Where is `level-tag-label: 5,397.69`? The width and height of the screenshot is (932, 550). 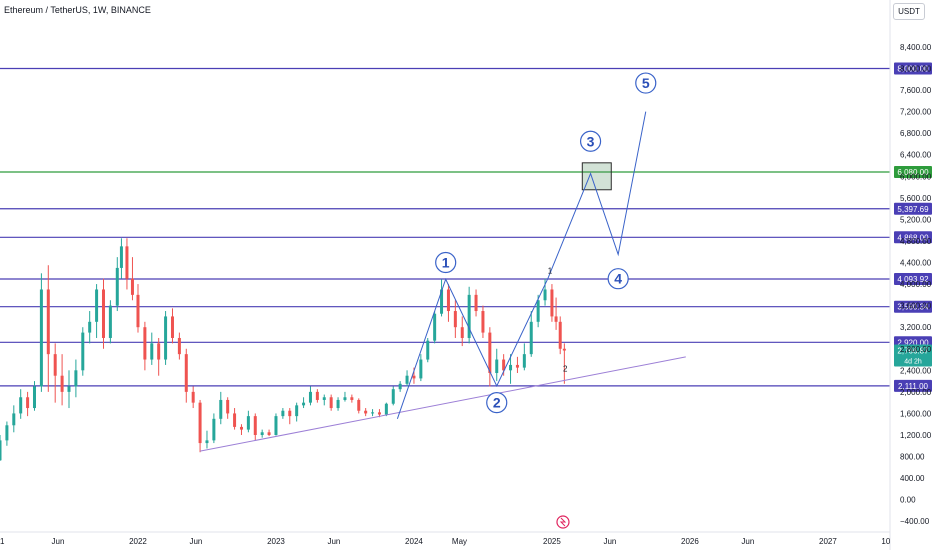 level-tag-label: 5,397.69 is located at coordinates (913, 209).